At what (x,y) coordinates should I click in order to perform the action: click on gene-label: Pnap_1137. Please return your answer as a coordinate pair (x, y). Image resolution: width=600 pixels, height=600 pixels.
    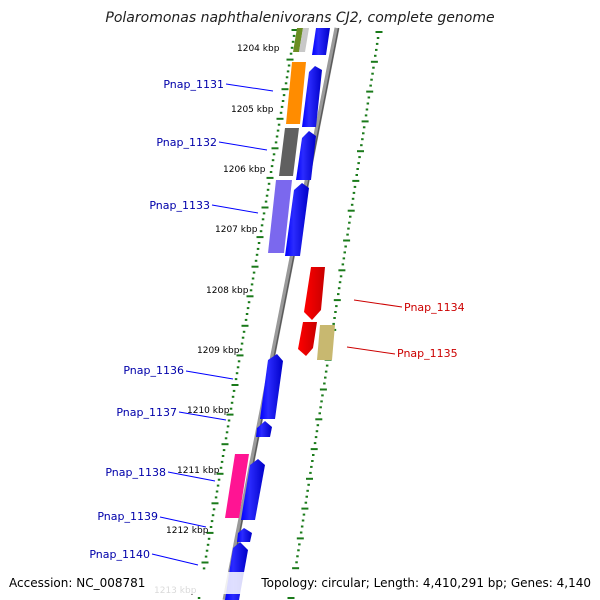
    Looking at the image, I should click on (146, 412).